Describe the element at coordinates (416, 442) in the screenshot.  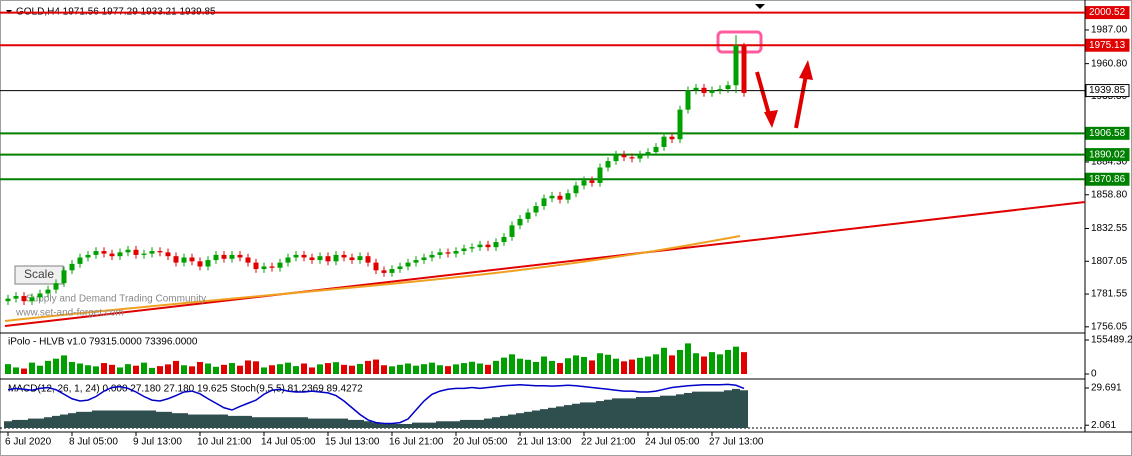
I see `x-tick-label: 16 Jul 21:00` at that location.